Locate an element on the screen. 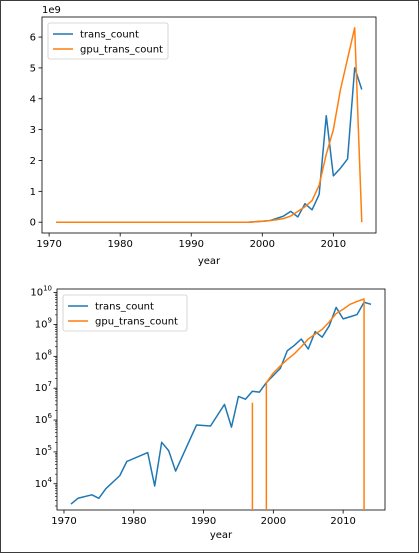 The image size is (419, 553). y-tick-label: 10⁹ is located at coordinates (43, 323).